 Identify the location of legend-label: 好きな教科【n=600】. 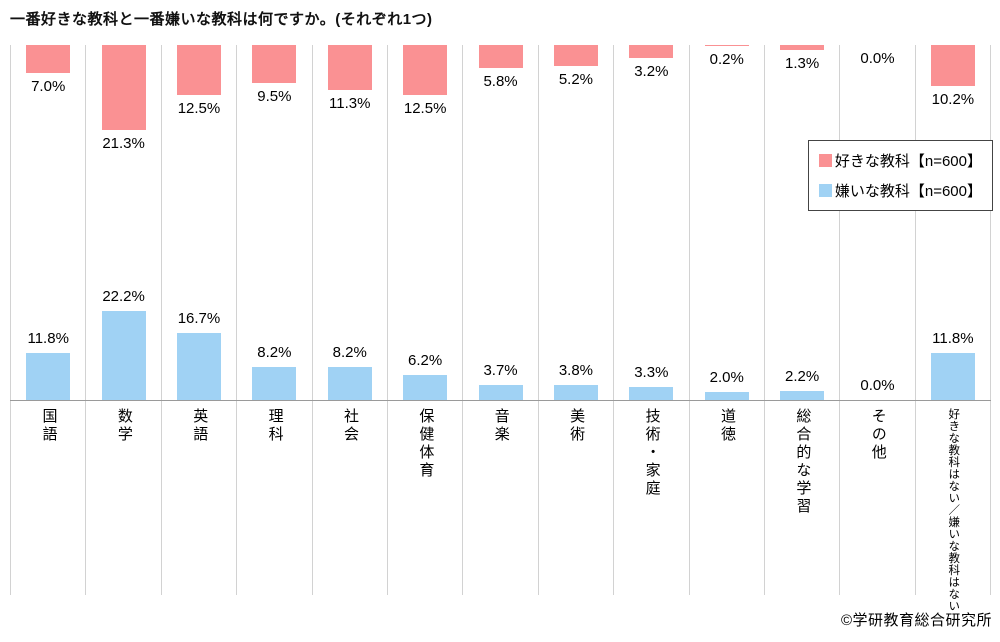
(908, 161).